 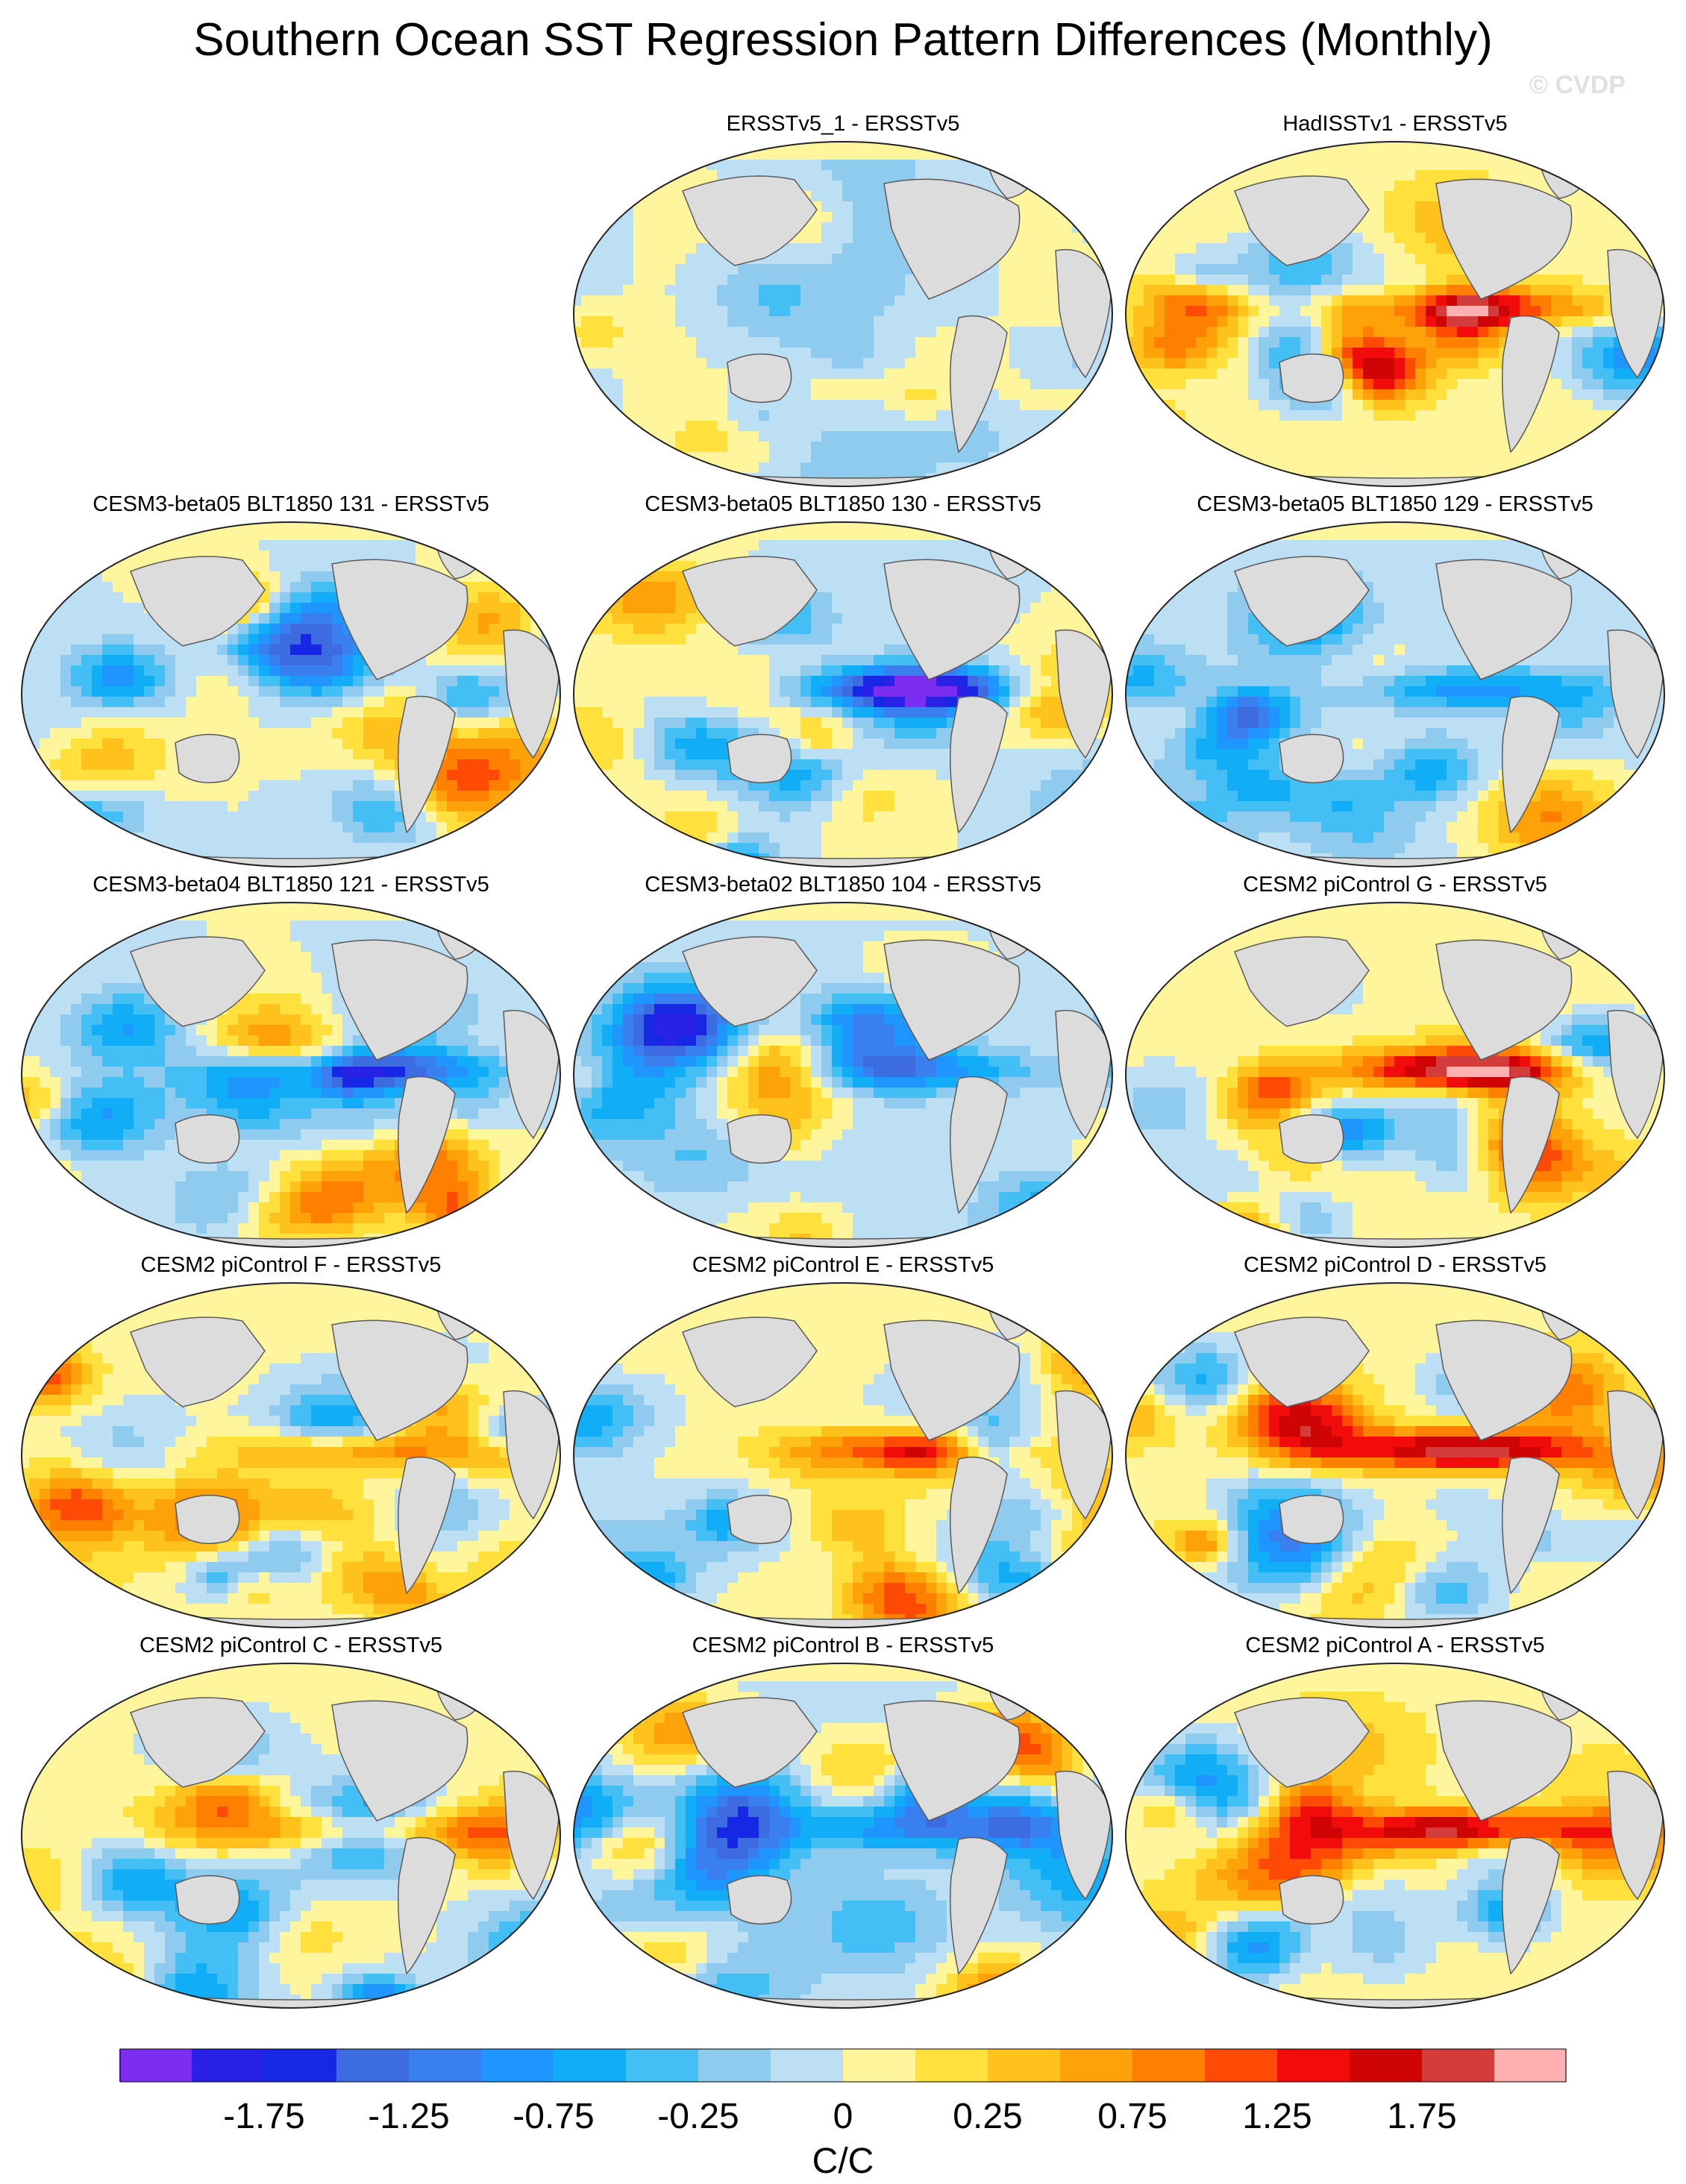 I want to click on map-panel: CESM2 piControl B - ERSSTv5, so click(x=843, y=1827).